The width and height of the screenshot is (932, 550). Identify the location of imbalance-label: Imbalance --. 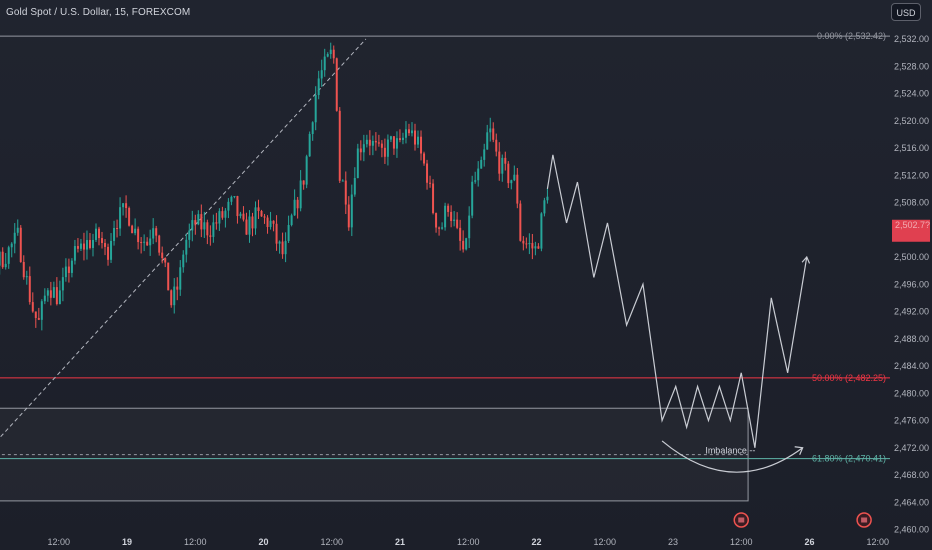
(730, 451).